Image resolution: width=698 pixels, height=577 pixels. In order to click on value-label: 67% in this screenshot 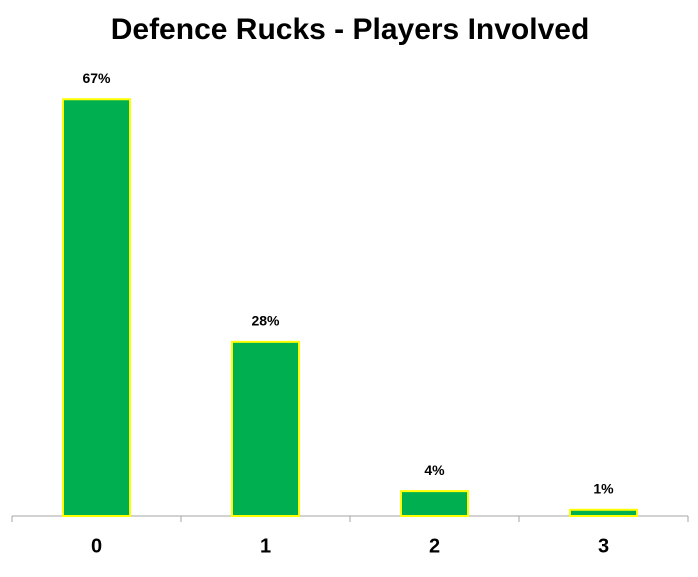, I will do `click(96, 78)`.